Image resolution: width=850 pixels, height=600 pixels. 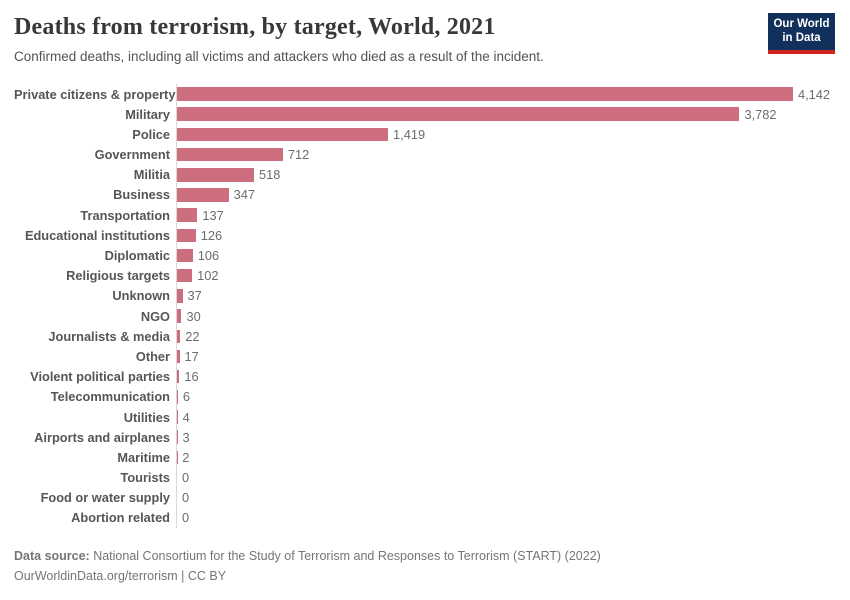 I want to click on category-label: Private citizens & property, so click(x=95, y=94).